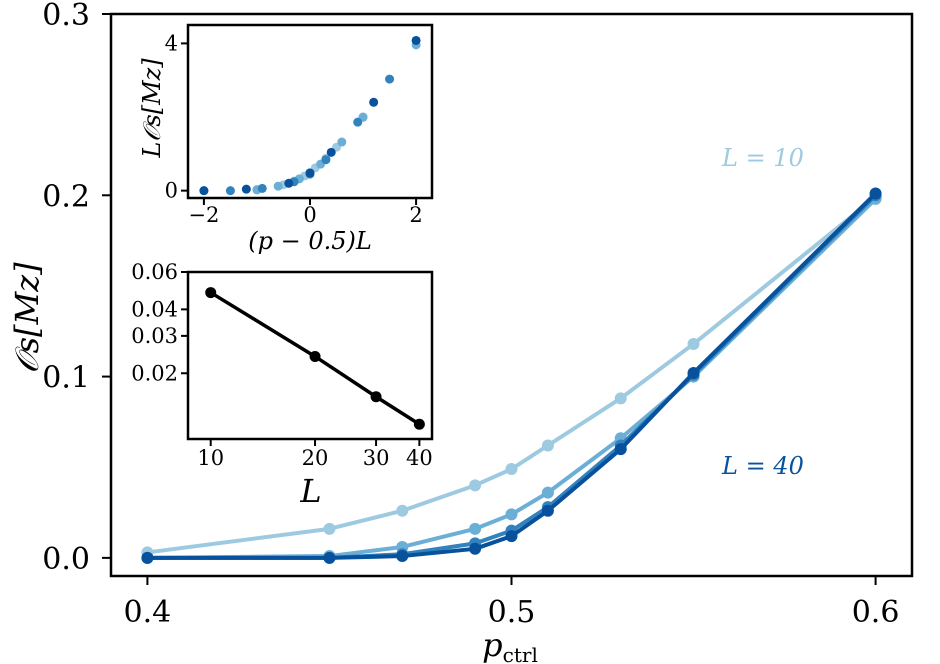 Image resolution: width=940 pixels, height=664 pixels. Describe the element at coordinates (154, 336) in the screenshot. I see `inset-scaling-y-tick-label: 0.03` at that location.